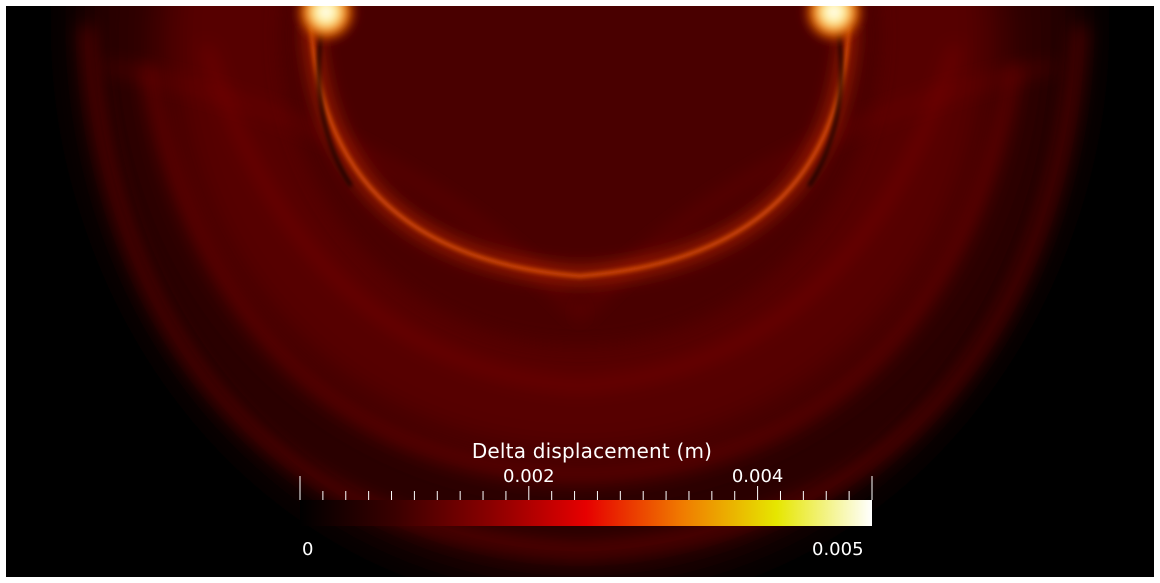 The height and width of the screenshot is (583, 1160). What do you see at coordinates (308, 549) in the screenshot?
I see `colorbar-min-label: 0` at bounding box center [308, 549].